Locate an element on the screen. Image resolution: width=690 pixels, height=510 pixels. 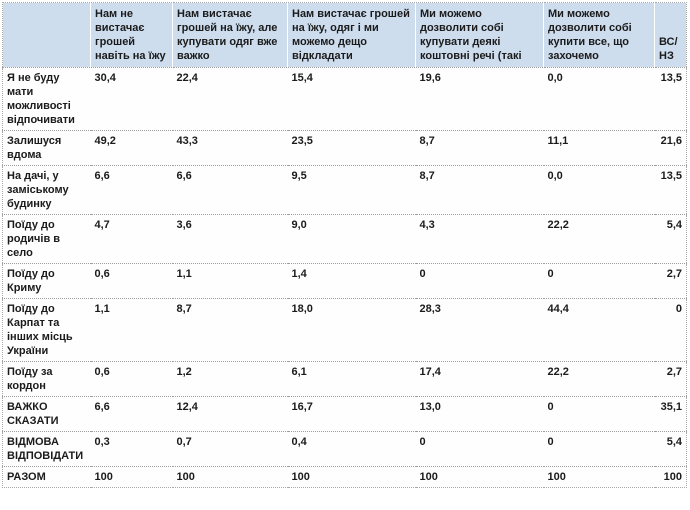
table-row: Поїду до Криму 0,6 1,1 1,4 0 0 2,7 is located at coordinates (344, 281).